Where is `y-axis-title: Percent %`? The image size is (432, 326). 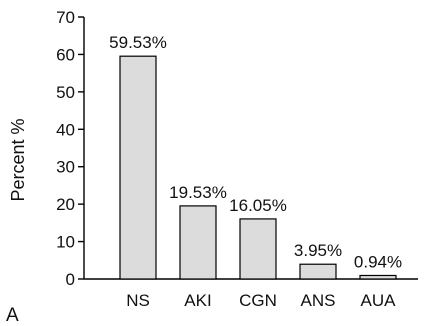 y-axis-title: Percent % is located at coordinates (18, 159).